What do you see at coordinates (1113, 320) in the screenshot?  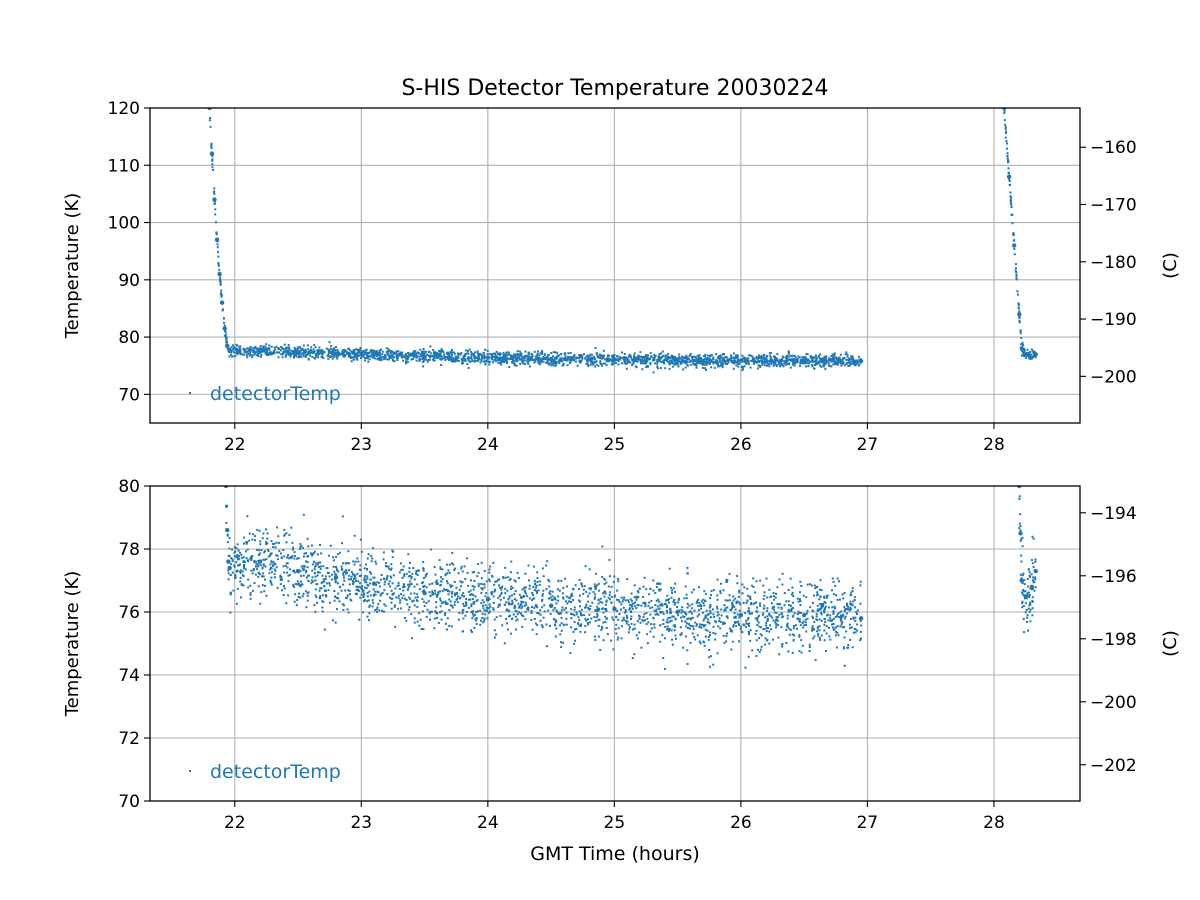 I see `y-right-tick-label: −190` at bounding box center [1113, 320].